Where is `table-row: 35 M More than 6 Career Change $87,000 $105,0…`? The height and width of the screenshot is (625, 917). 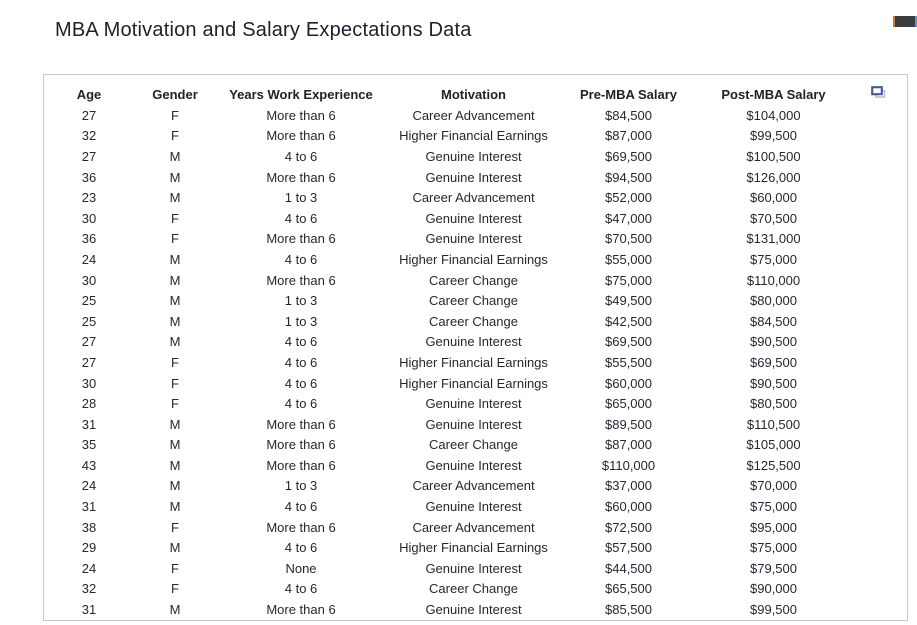
table-row: 35 M More than 6 Career Change $87,000 $105,0… is located at coordinates (475, 445).